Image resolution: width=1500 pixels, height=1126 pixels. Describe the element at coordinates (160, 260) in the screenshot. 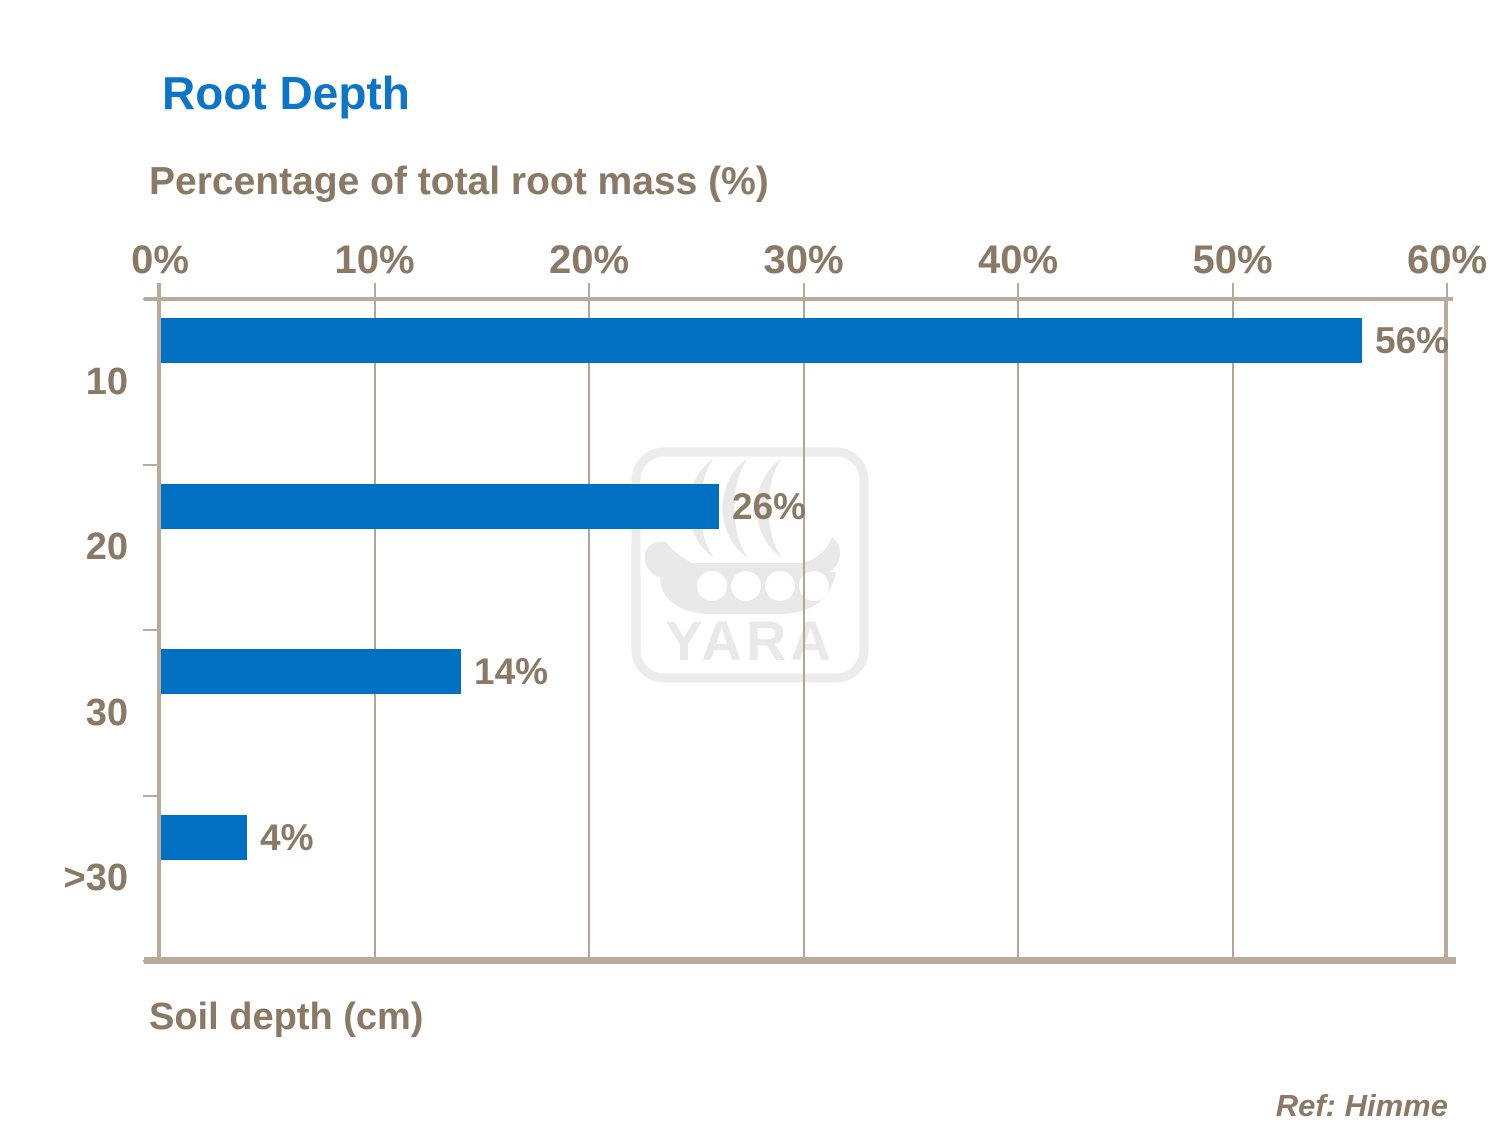

I see `x-axis-tick-label: 0%` at that location.